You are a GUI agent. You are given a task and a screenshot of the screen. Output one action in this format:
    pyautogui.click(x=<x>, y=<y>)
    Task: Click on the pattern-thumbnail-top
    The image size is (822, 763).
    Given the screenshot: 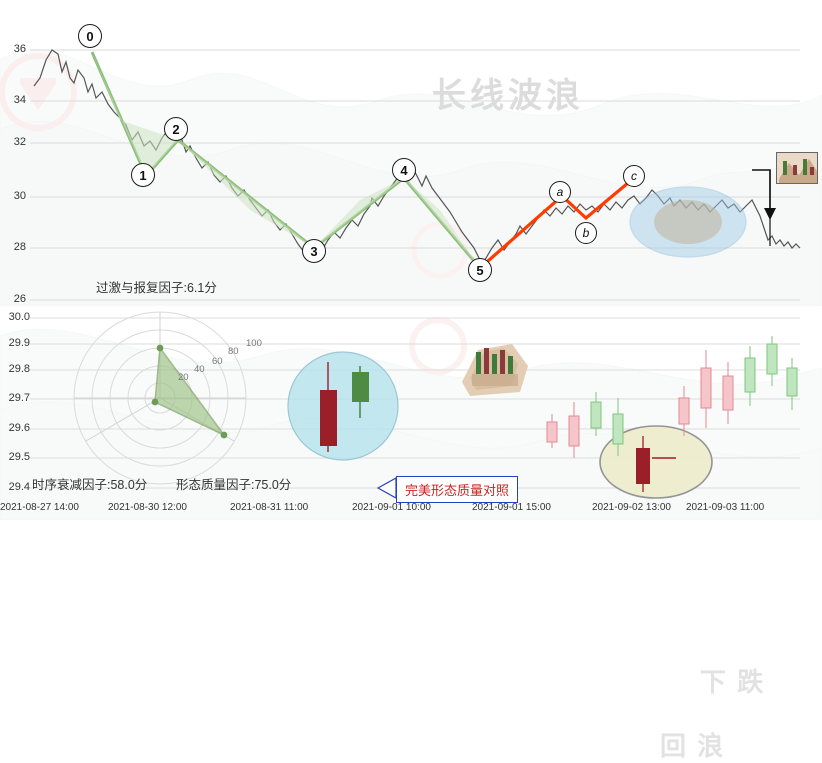 What is the action you would take?
    pyautogui.click(x=797, y=168)
    